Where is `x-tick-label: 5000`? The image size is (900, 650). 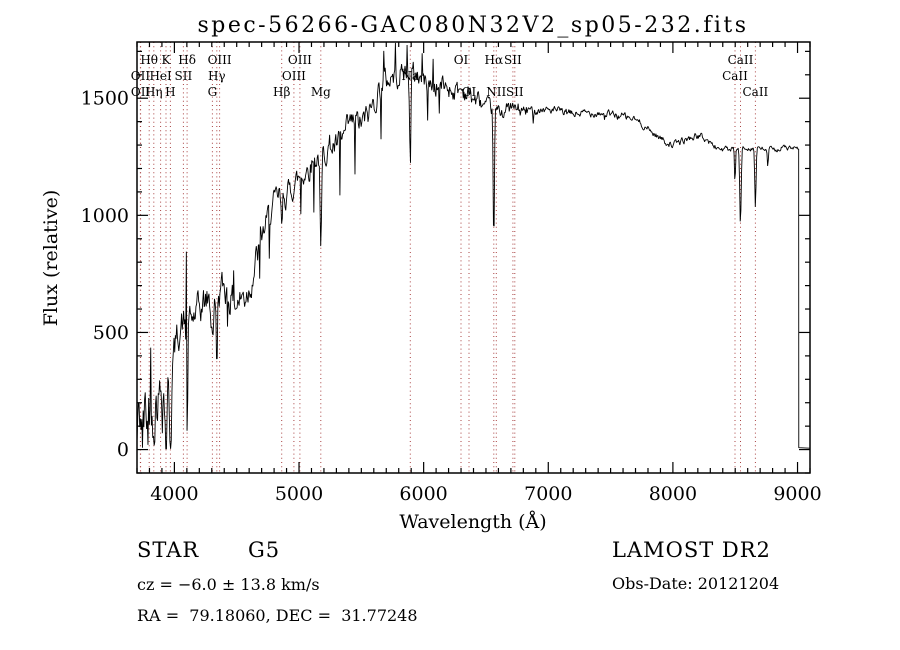
x-tick-label: 5000 is located at coordinates (299, 494).